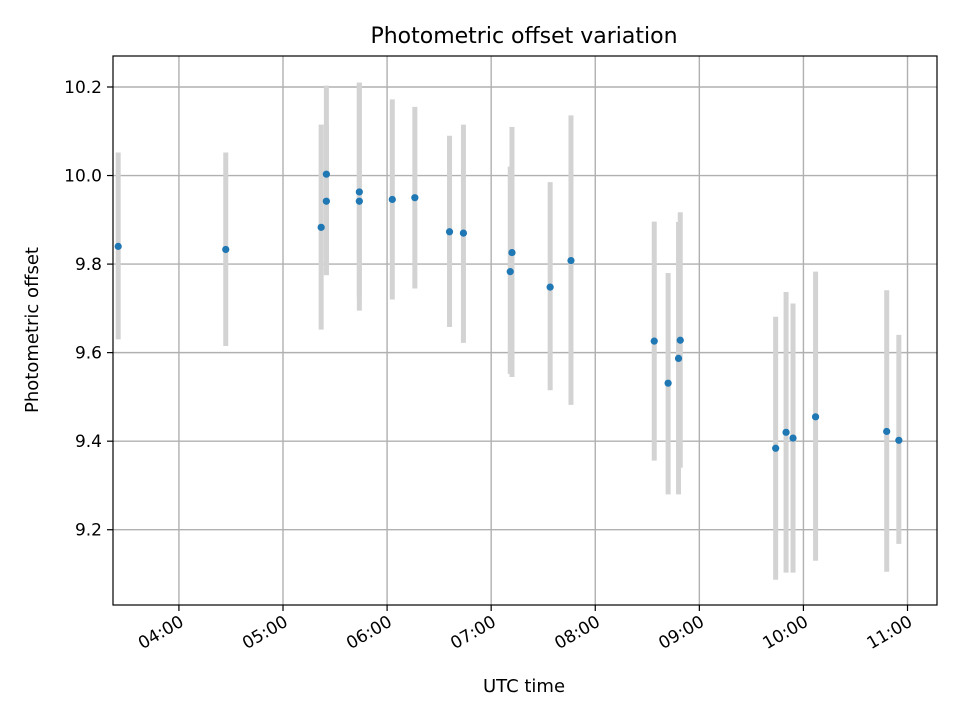 The image size is (960, 720). What do you see at coordinates (890, 633) in the screenshot?
I see `x-tick-label: 11:00` at bounding box center [890, 633].